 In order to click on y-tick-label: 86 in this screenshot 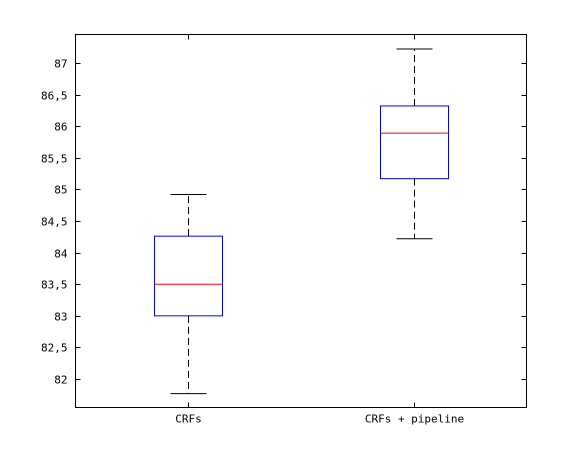, I will do `click(60, 127)`.